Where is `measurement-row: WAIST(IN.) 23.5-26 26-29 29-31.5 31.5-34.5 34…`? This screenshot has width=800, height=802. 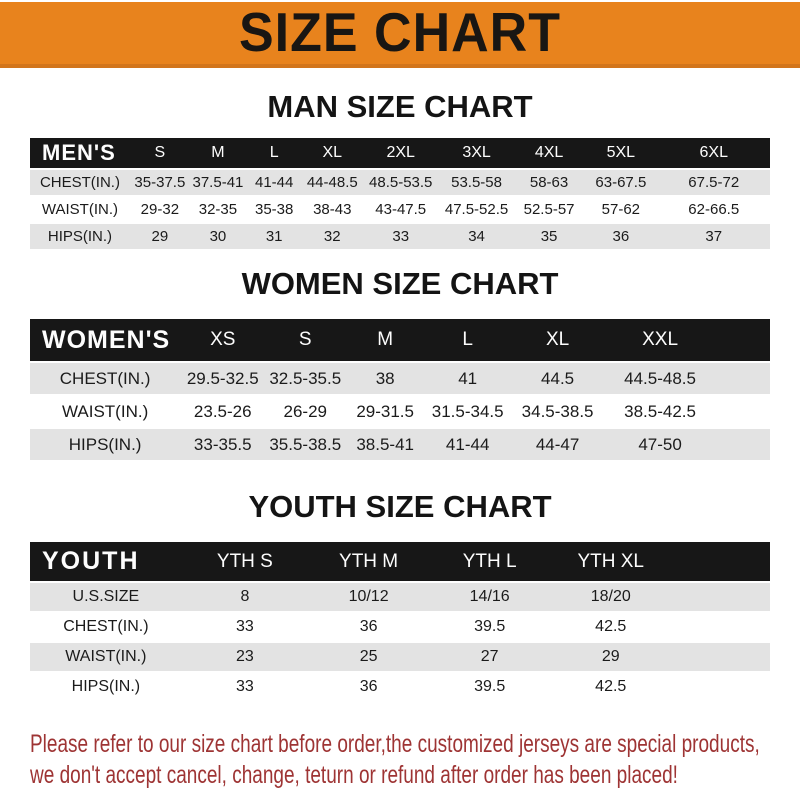 measurement-row: WAIST(IN.) 23.5-26 26-29 29-31.5 31.5-34.5 34… is located at coordinates (400, 411).